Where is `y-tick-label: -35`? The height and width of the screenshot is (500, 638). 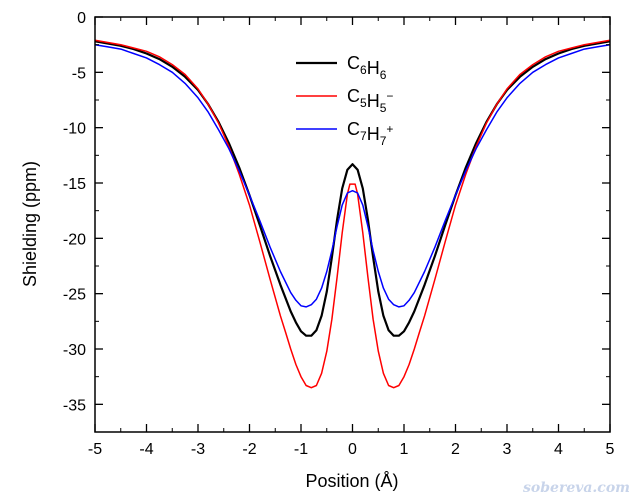
y-tick-label: -35 is located at coordinates (74, 405).